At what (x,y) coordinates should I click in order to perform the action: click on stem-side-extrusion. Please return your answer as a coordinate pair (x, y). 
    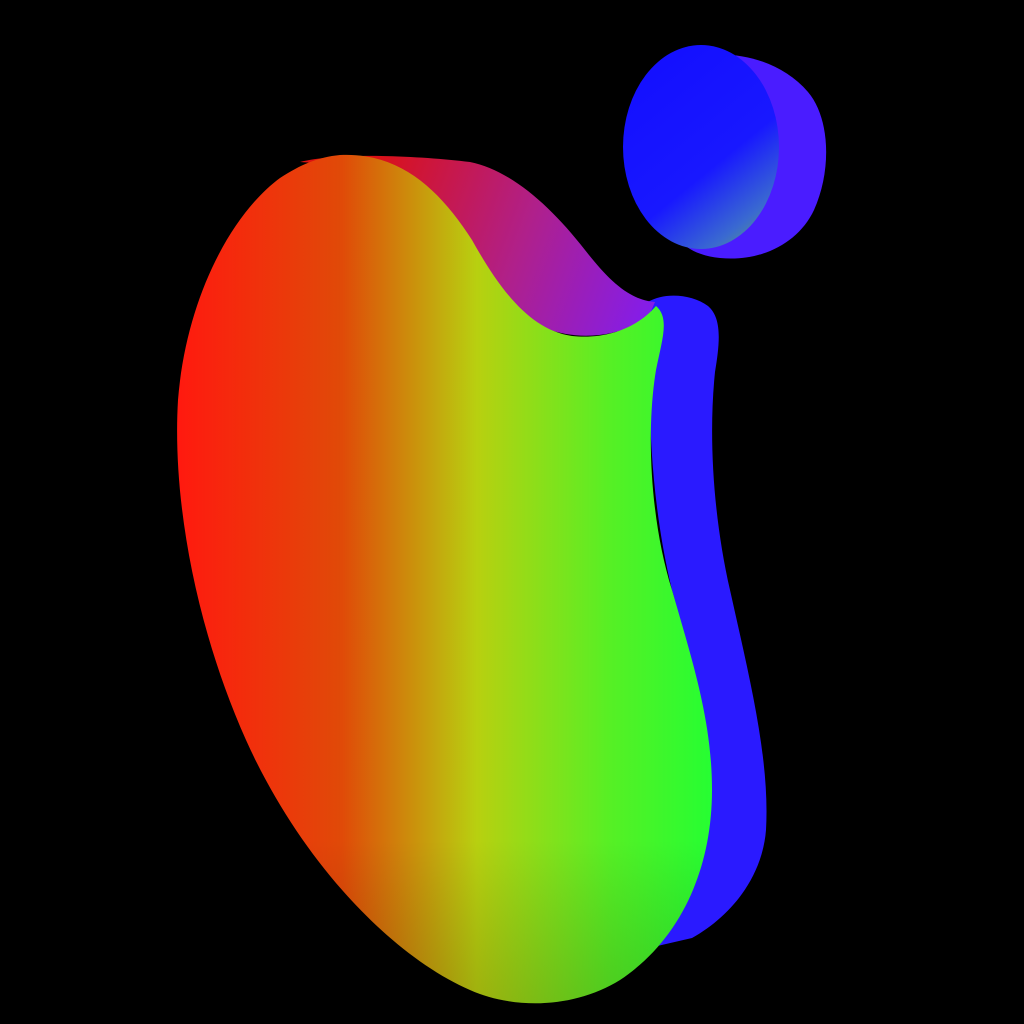
    Looking at the image, I should click on (703, 622).